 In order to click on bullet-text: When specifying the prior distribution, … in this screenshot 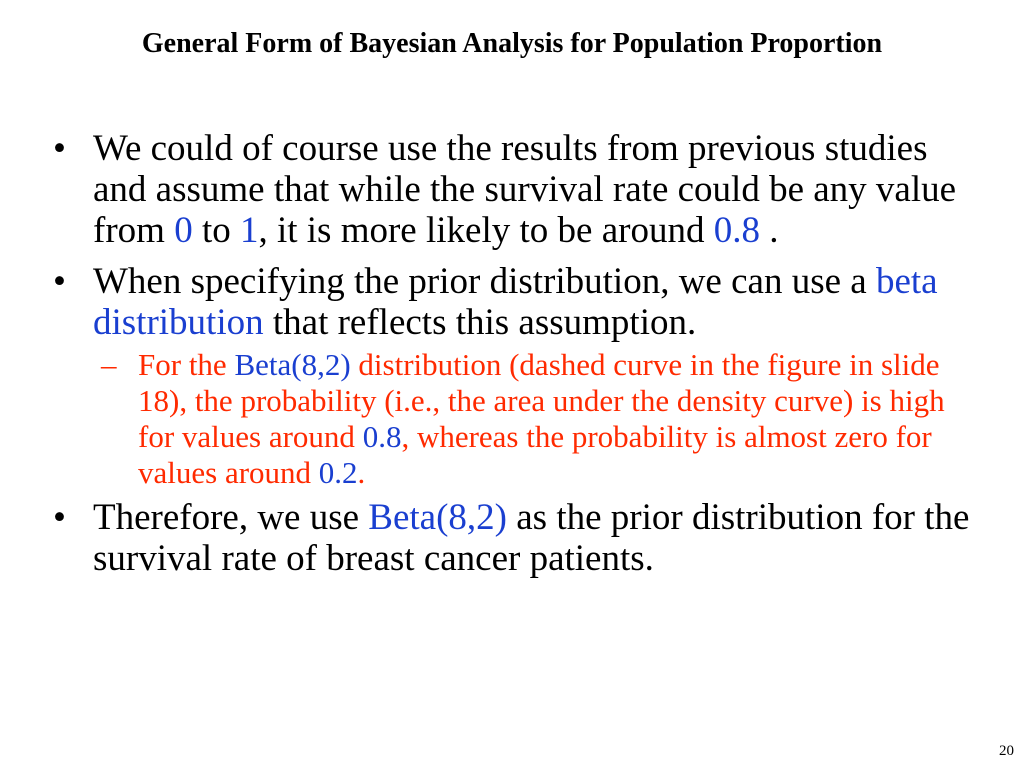, I will do `click(484, 281)`.